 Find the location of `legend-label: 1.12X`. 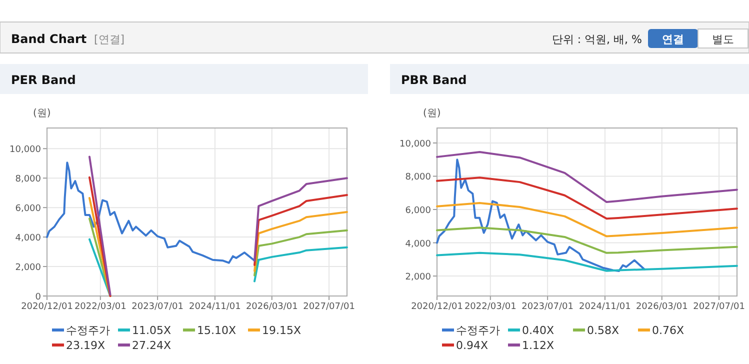

legend-label: 1.12X is located at coordinates (538, 345).